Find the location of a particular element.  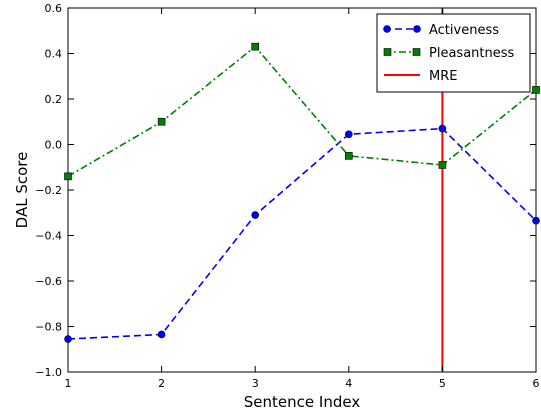

y-tick-label: −0.4 is located at coordinates (48, 236).